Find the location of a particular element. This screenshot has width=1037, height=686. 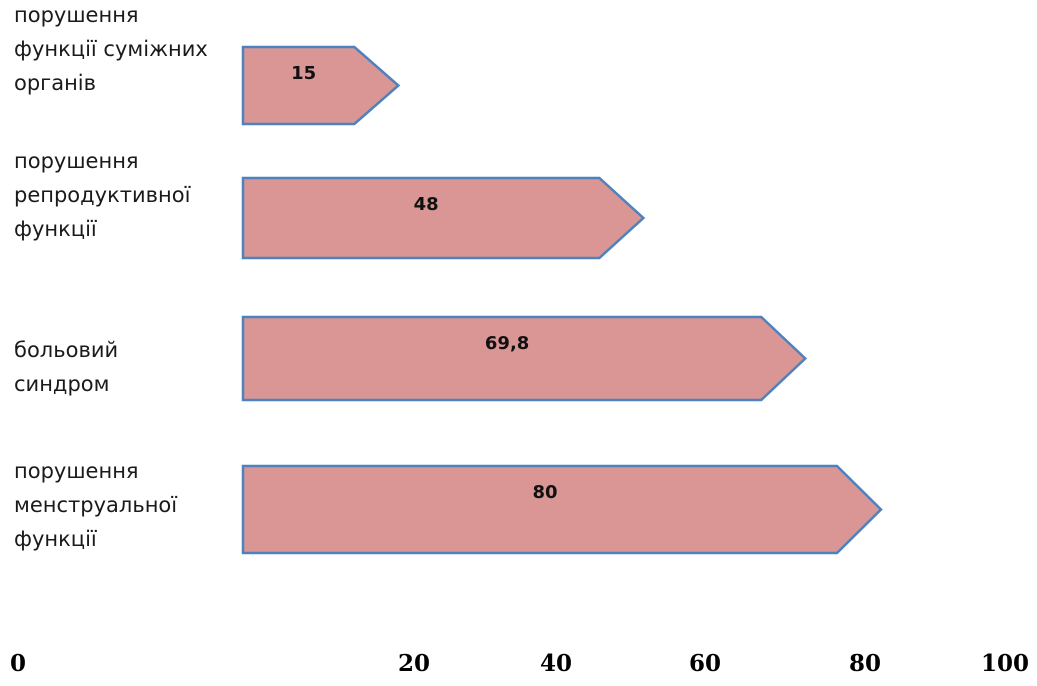

value-label-2: 69,8 is located at coordinates (507, 343).